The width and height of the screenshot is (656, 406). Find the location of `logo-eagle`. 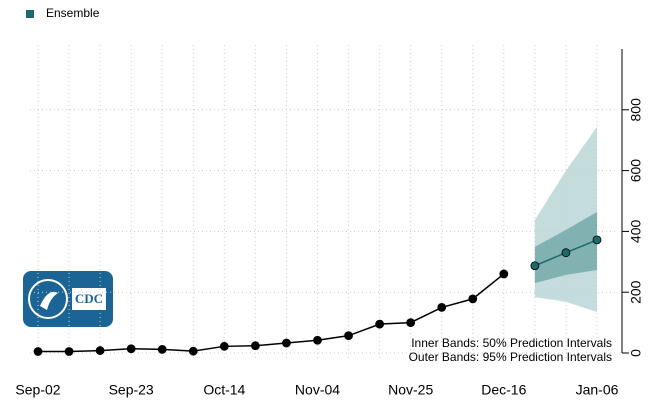

logo-eagle is located at coordinates (49, 300).